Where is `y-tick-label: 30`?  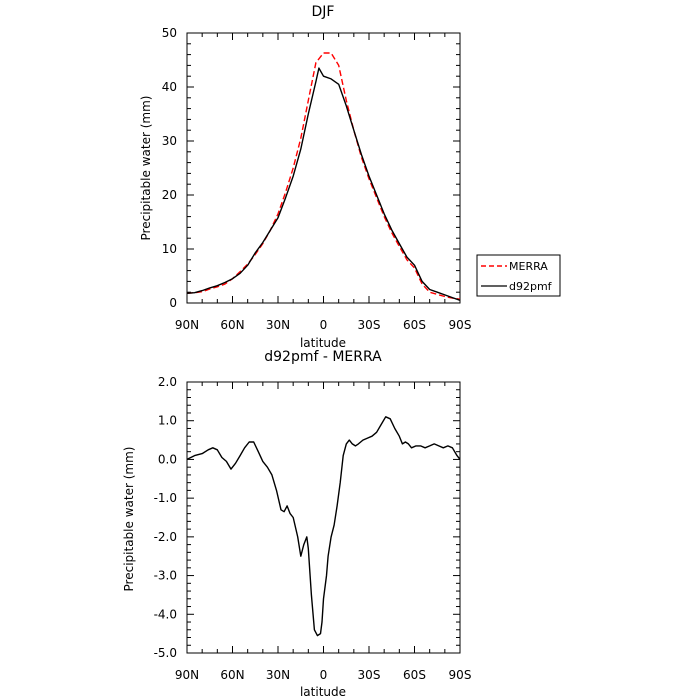 y-tick-label: 30 is located at coordinates (169, 141).